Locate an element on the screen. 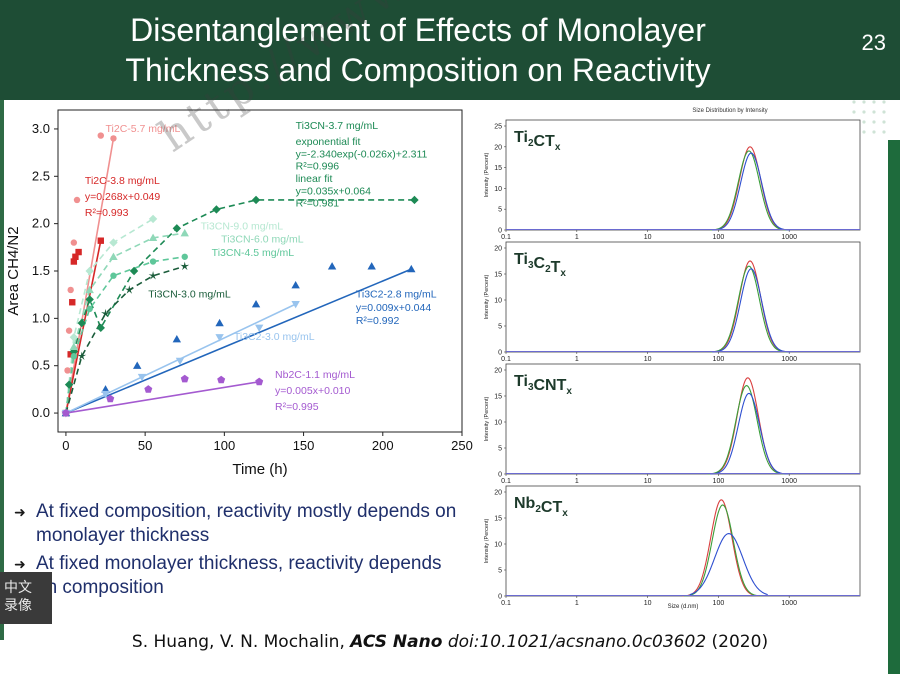  citation-authors: S. Huang, V. N. Mochalin, is located at coordinates (238, 642).